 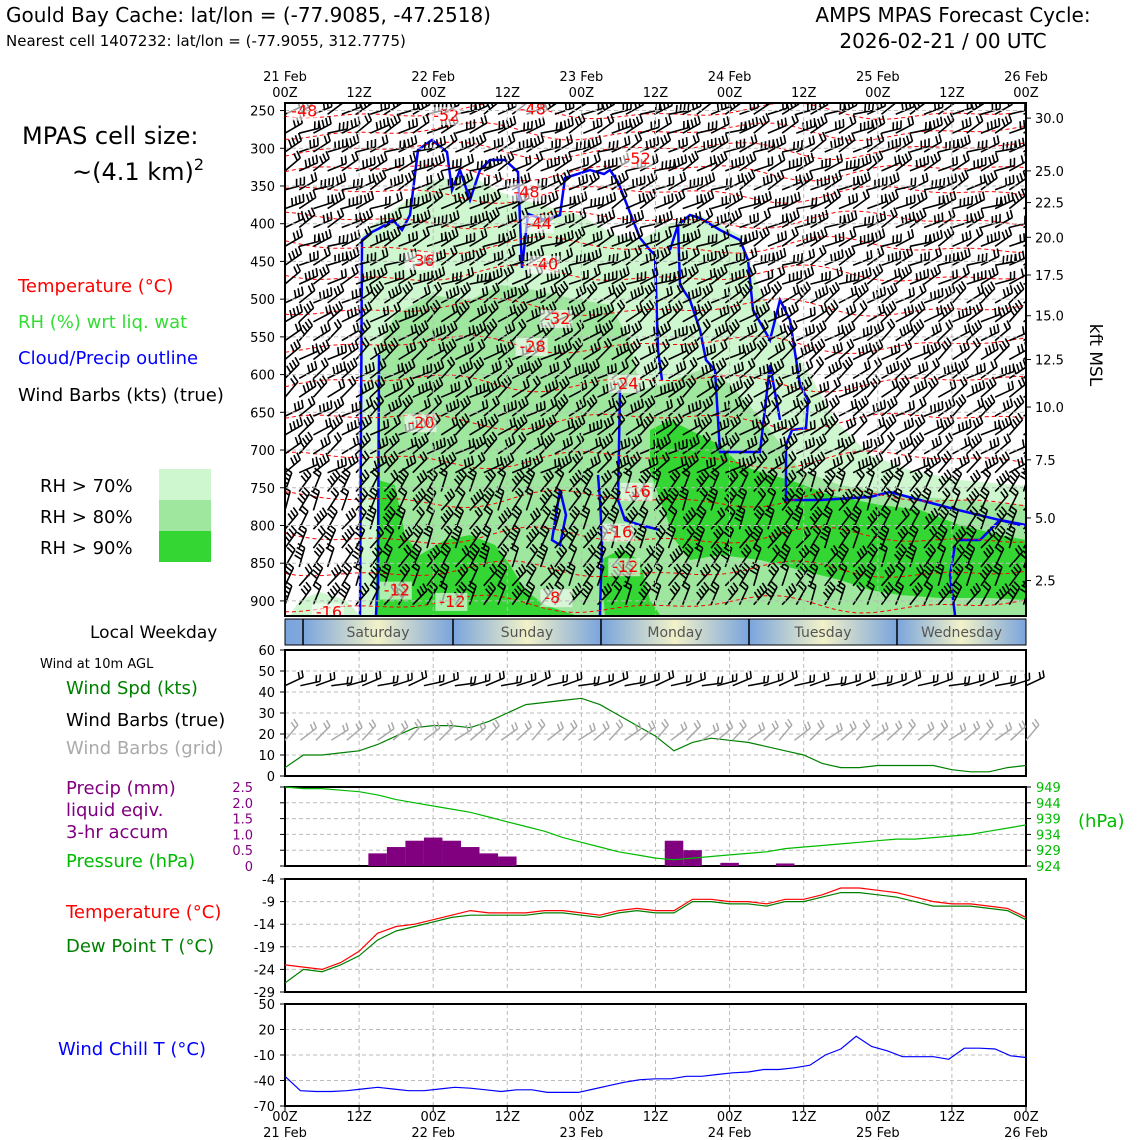 What do you see at coordinates (582, 77) in the screenshot?
I see `top-date-label: 23 Feb` at bounding box center [582, 77].